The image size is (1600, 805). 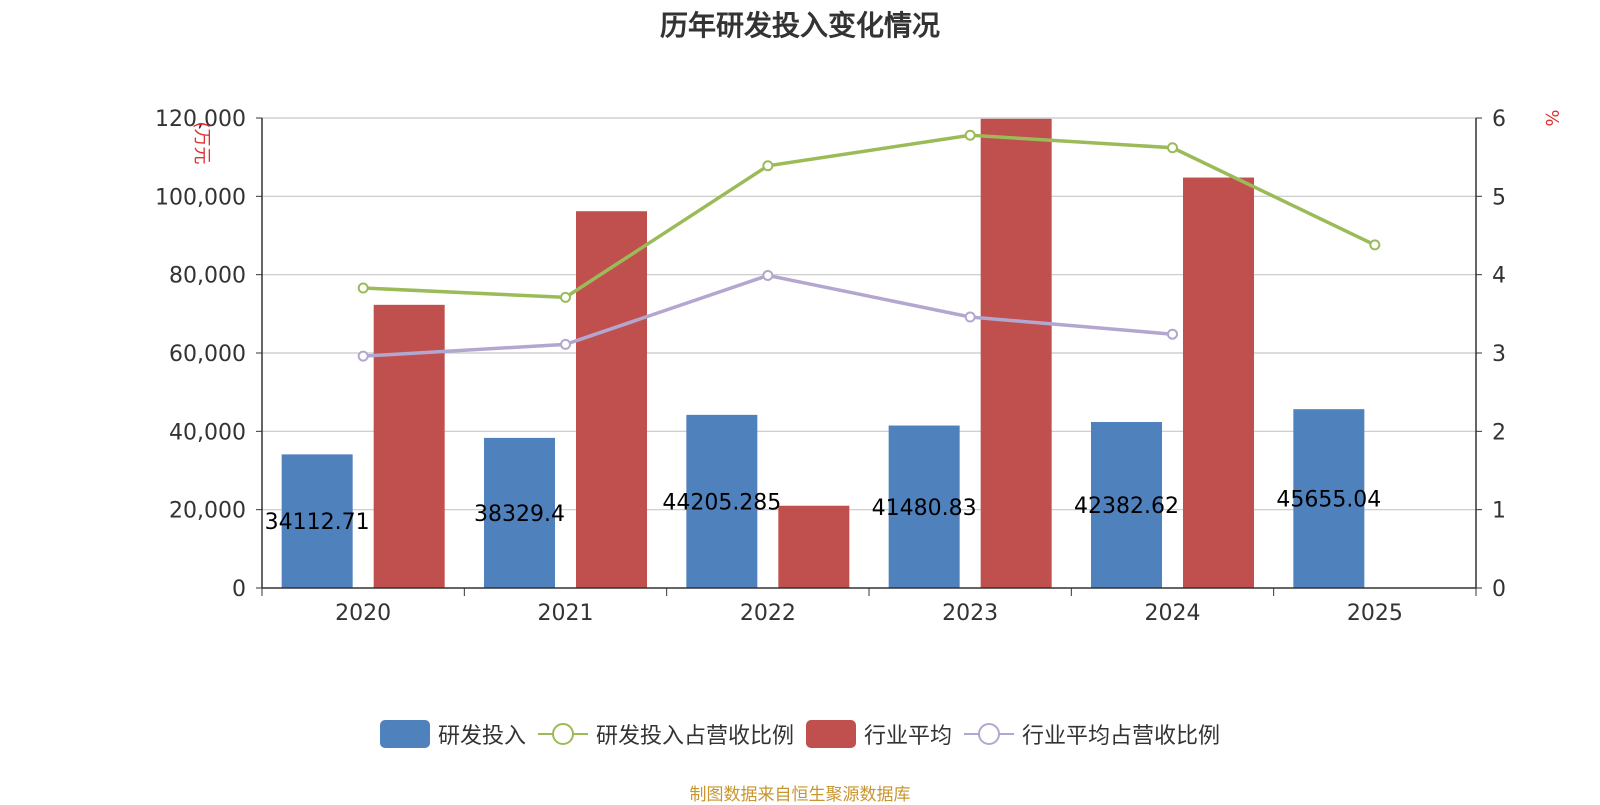 What do you see at coordinates (200, 119) in the screenshot?
I see `y-left-tick-label: 120,000` at bounding box center [200, 119].